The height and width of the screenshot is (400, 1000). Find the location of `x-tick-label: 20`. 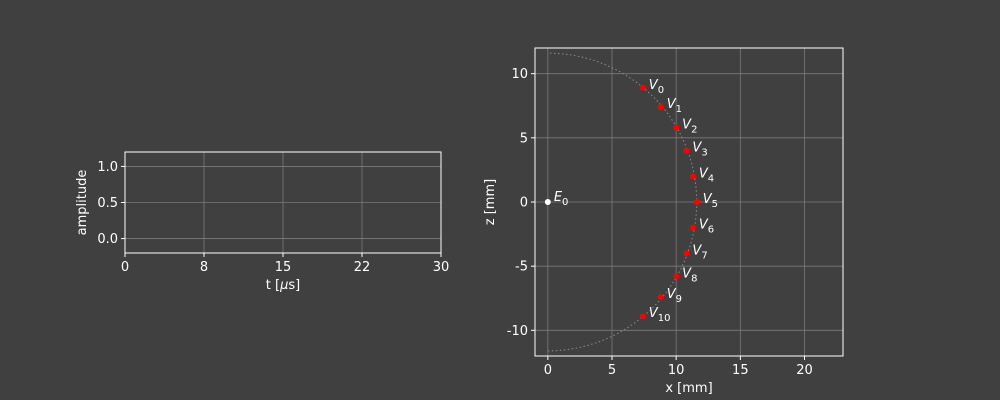

x-tick-label: 20 is located at coordinates (804, 370).